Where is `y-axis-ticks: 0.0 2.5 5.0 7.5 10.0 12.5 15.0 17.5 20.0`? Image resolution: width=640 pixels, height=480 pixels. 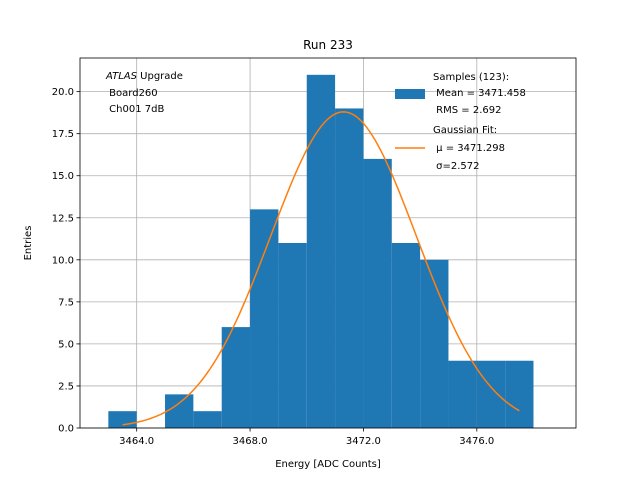 y-axis-ticks: 0.0 2.5 5.0 7.5 10.0 12.5 15.0 17.5 20.0 is located at coordinates (66, 261).